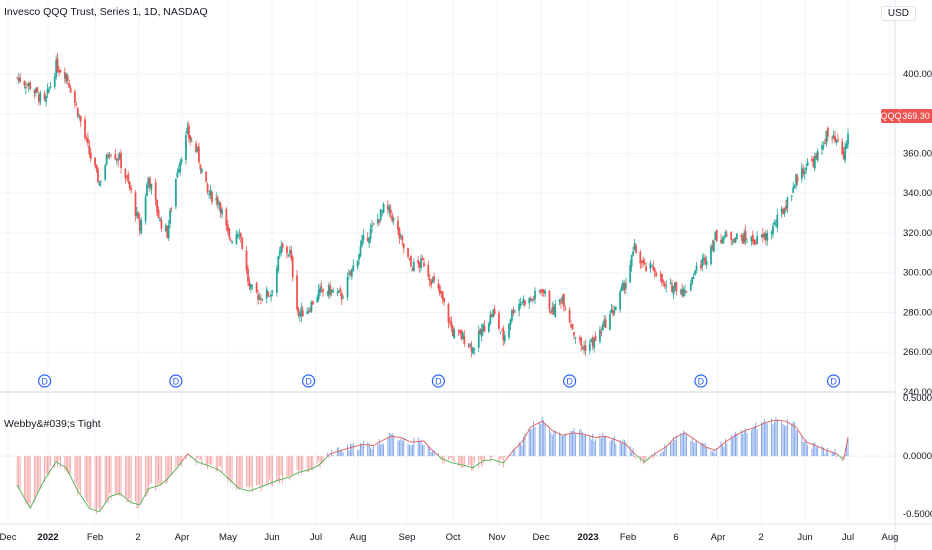 This screenshot has width=932, height=550. I want to click on time-tick-label: 2, so click(760, 537).